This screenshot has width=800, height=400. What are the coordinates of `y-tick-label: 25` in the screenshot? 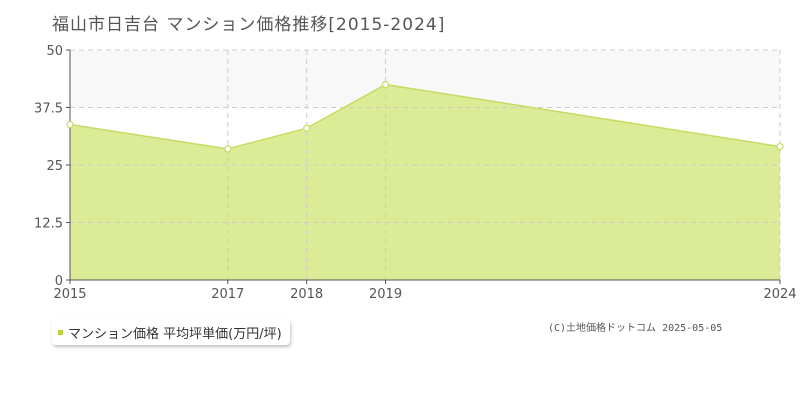 It's located at (54, 166).